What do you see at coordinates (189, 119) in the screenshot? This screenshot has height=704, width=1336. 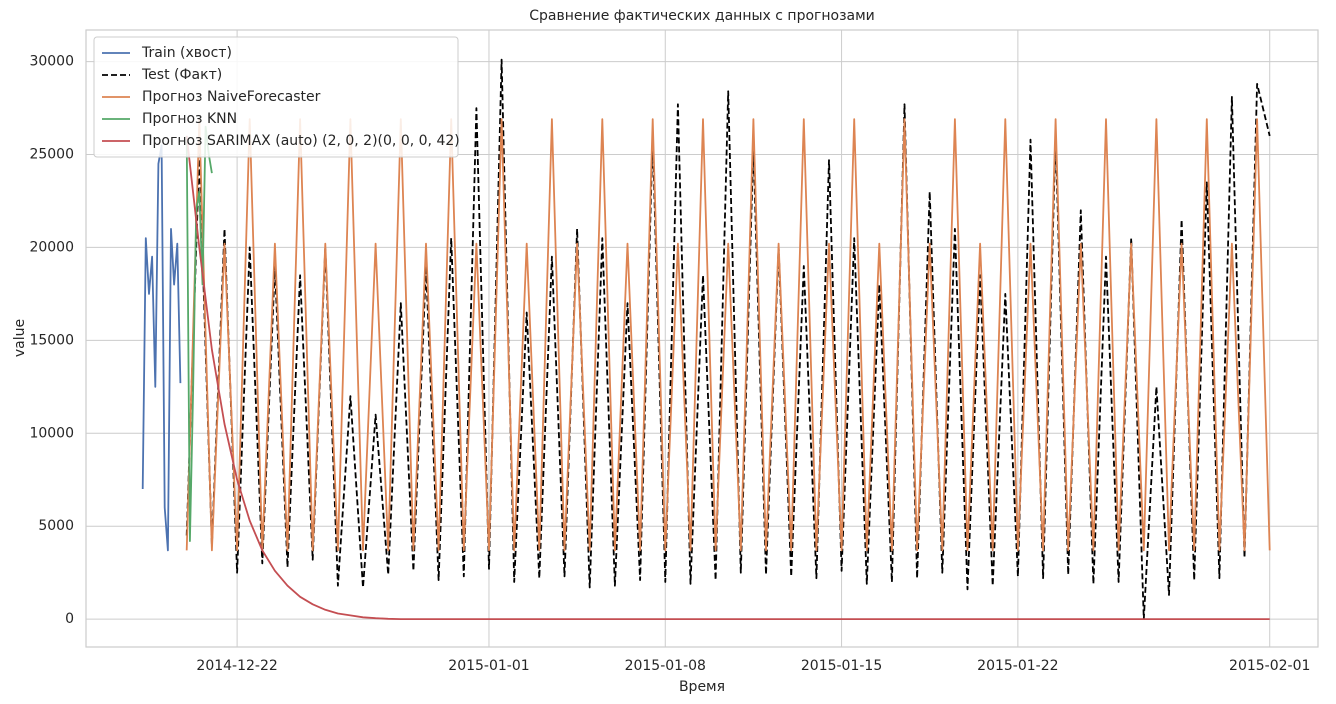 I see `legend-label: Прогноз KNN` at bounding box center [189, 119].